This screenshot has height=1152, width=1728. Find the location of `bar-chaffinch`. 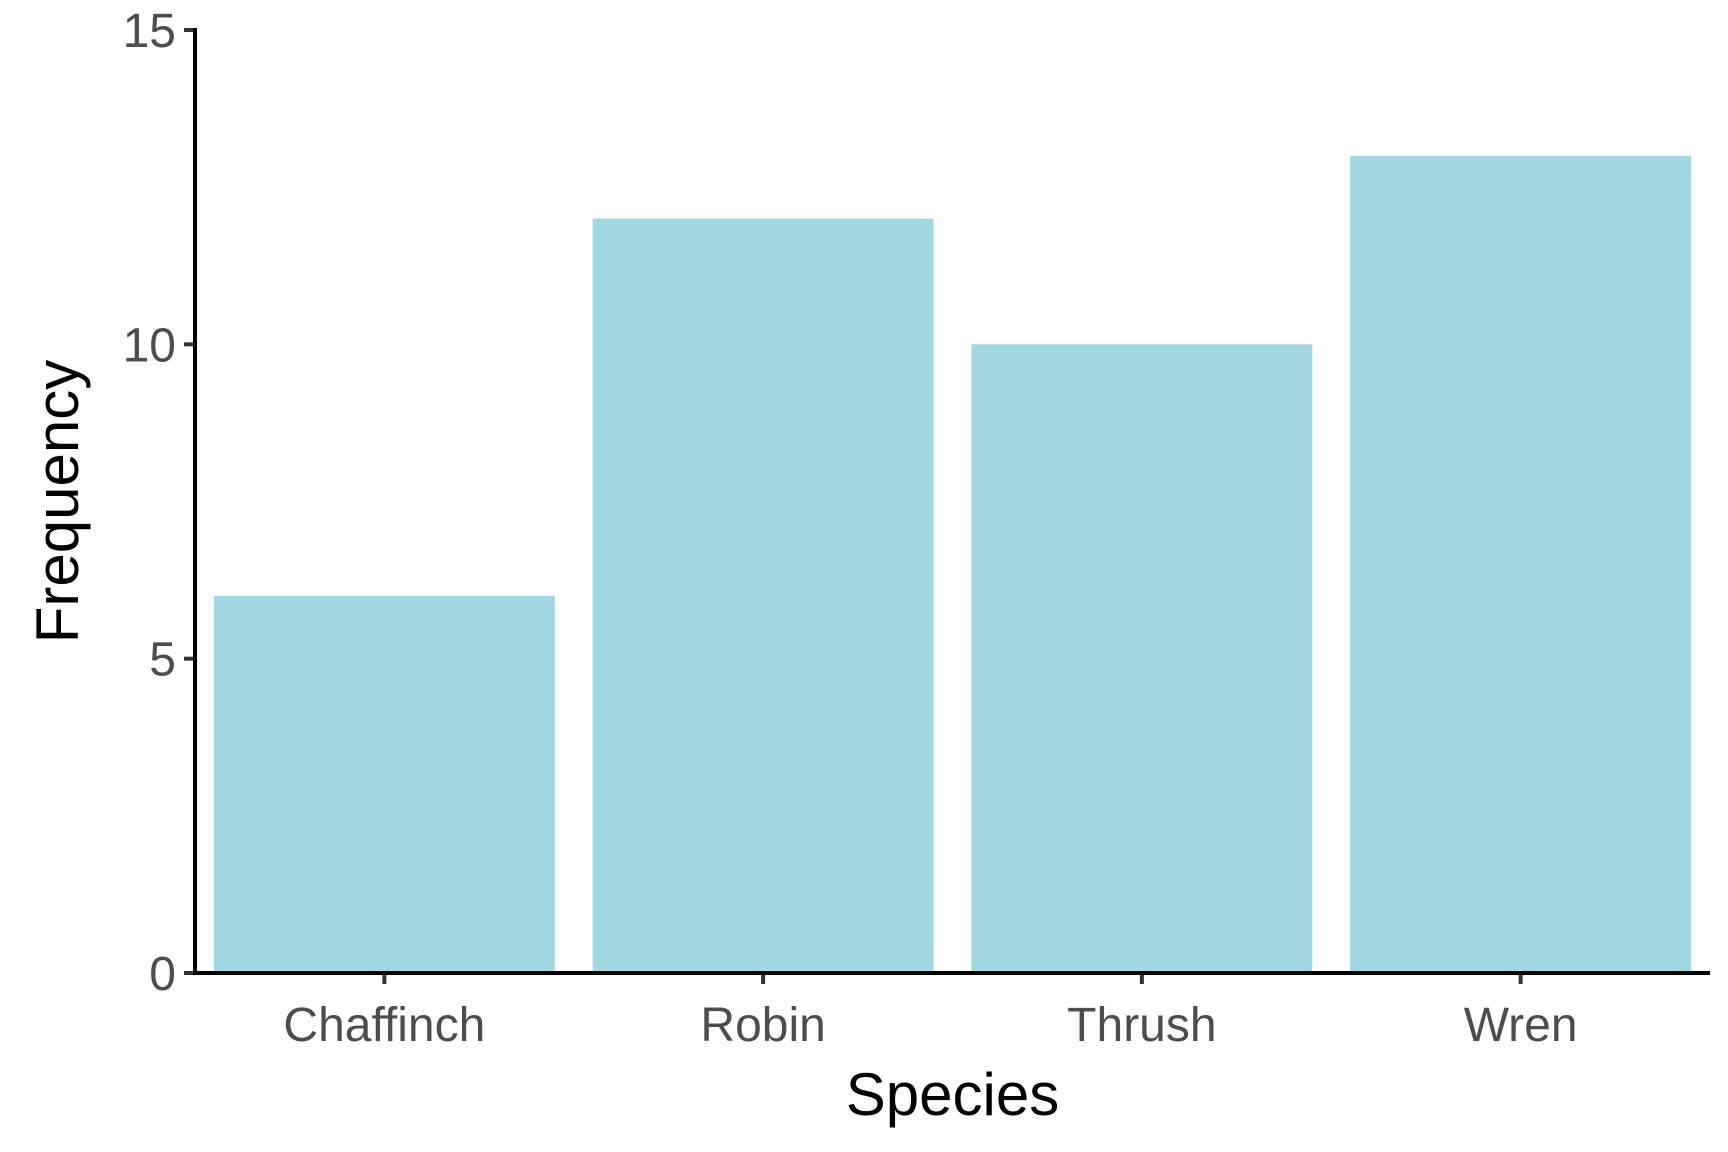

bar-chaffinch is located at coordinates (384, 784).